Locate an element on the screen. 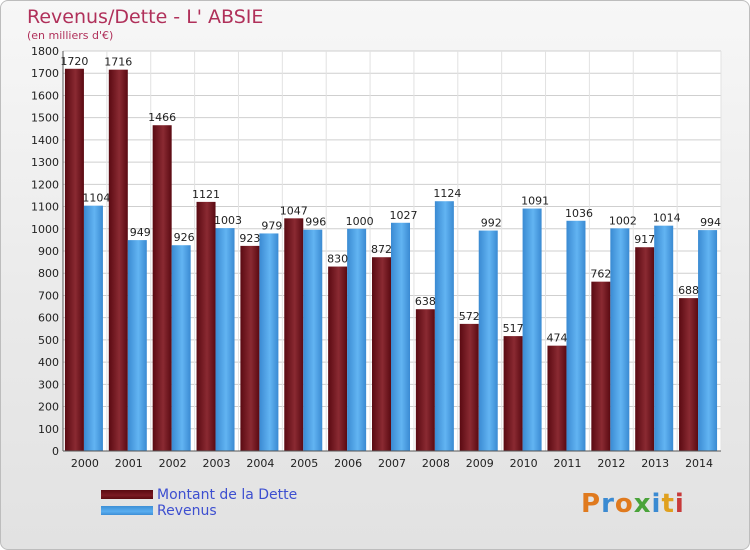 The height and width of the screenshot is (550, 750). data-label-dette-2010: 517 is located at coordinates (513, 328).